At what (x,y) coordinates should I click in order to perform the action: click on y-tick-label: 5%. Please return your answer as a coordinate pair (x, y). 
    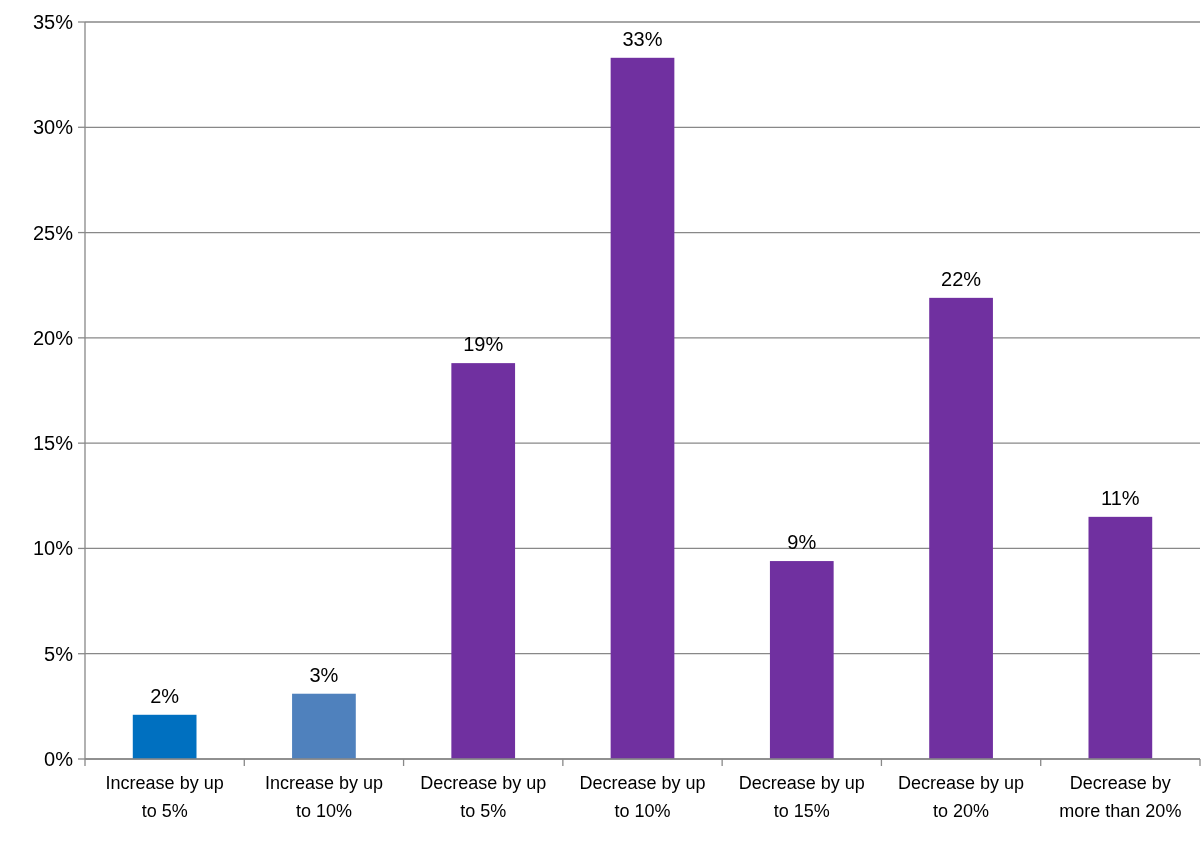
    Looking at the image, I should click on (59, 653).